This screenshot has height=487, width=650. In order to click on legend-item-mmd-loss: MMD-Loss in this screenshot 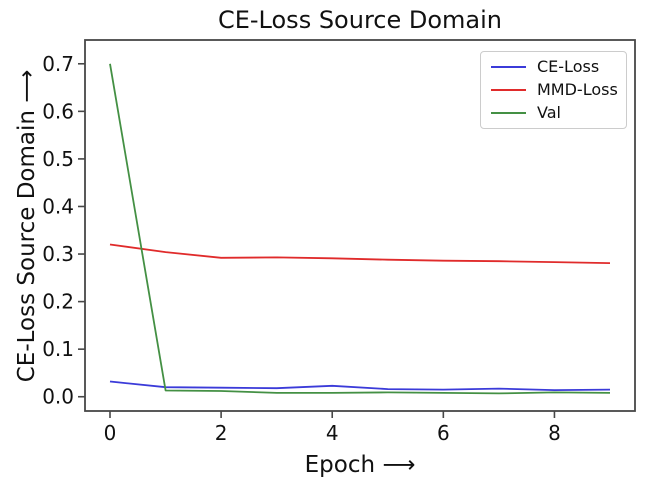, I will do `click(554, 90)`.